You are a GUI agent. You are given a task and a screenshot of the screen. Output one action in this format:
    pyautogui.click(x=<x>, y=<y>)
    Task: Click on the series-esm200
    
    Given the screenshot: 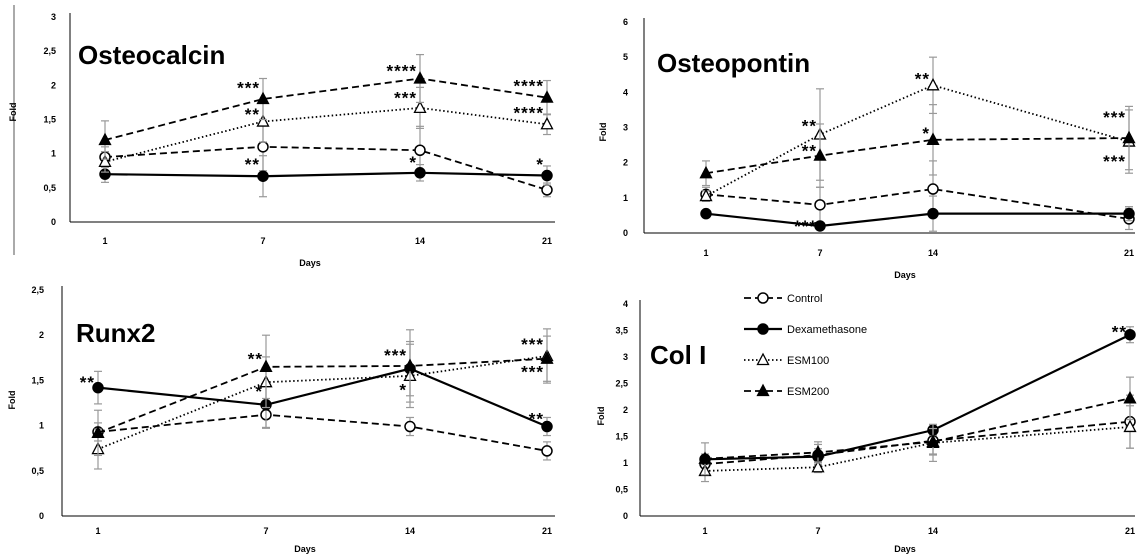 What is the action you would take?
    pyautogui.click(x=917, y=426)
    